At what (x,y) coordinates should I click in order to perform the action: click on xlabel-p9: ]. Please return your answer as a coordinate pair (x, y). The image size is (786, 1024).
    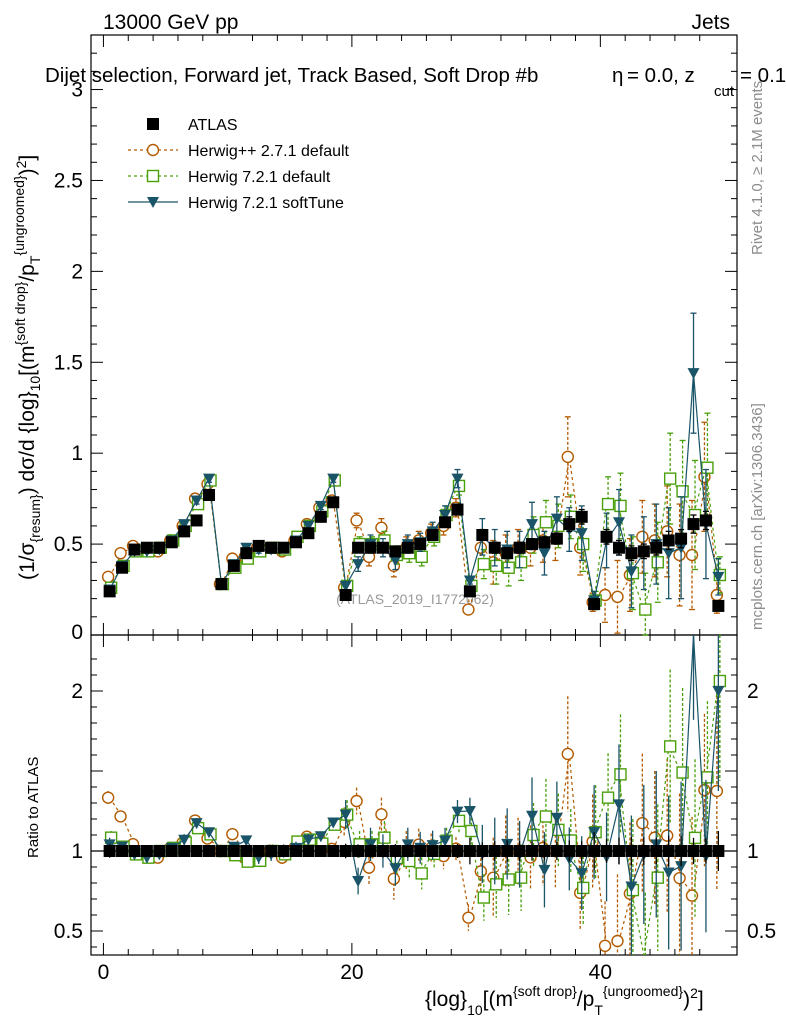
    Looking at the image, I should click on (701, 999).